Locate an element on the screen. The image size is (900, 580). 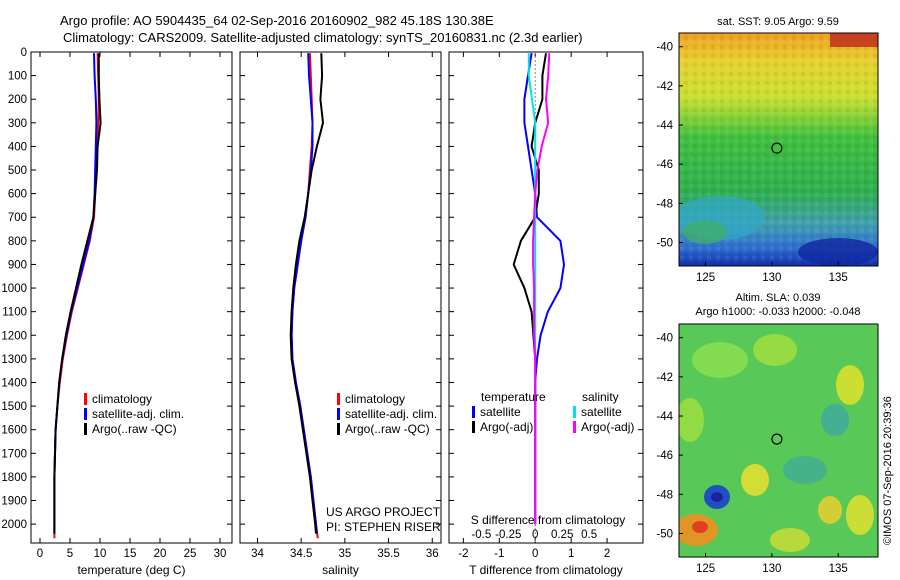
sla-map-ytick-label: -42 is located at coordinates (664, 378).